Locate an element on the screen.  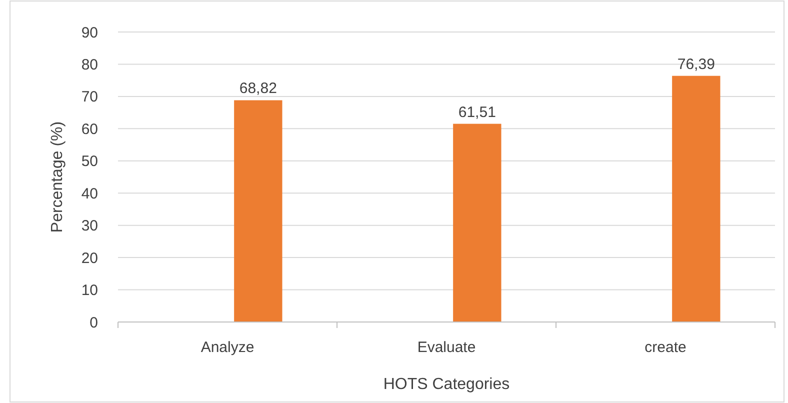
data-label: 68,82 is located at coordinates (258, 89).